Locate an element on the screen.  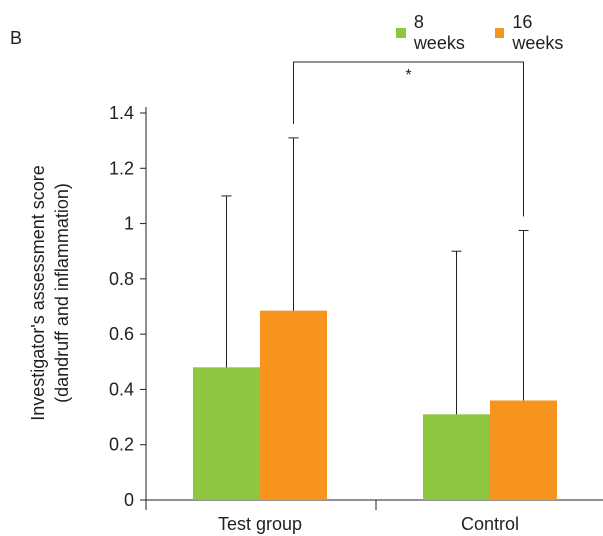
legend-label-16-weeks: 16 weeks is located at coordinates (538, 32).